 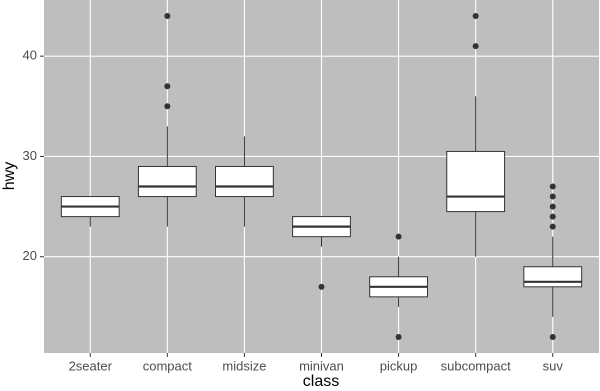 What do you see at coordinates (321, 381) in the screenshot?
I see `x-axis-label: class` at bounding box center [321, 381].